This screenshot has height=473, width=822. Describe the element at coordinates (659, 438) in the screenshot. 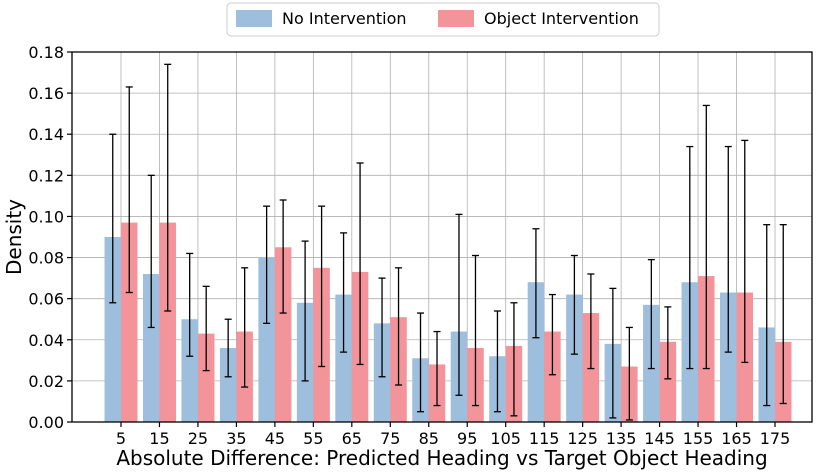

I see `x-tick-label: 145` at that location.